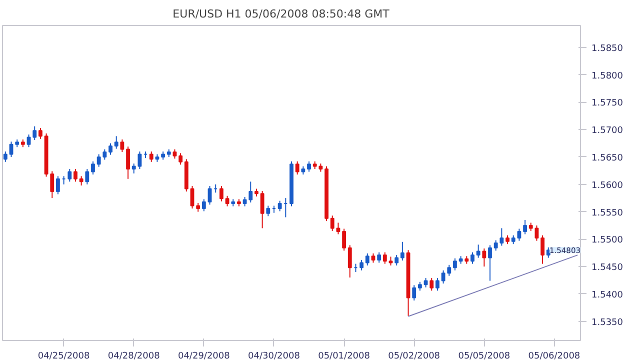  Describe the element at coordinates (64, 357) in the screenshot. I see `x-tick-label: 04/25/2008` at that location.